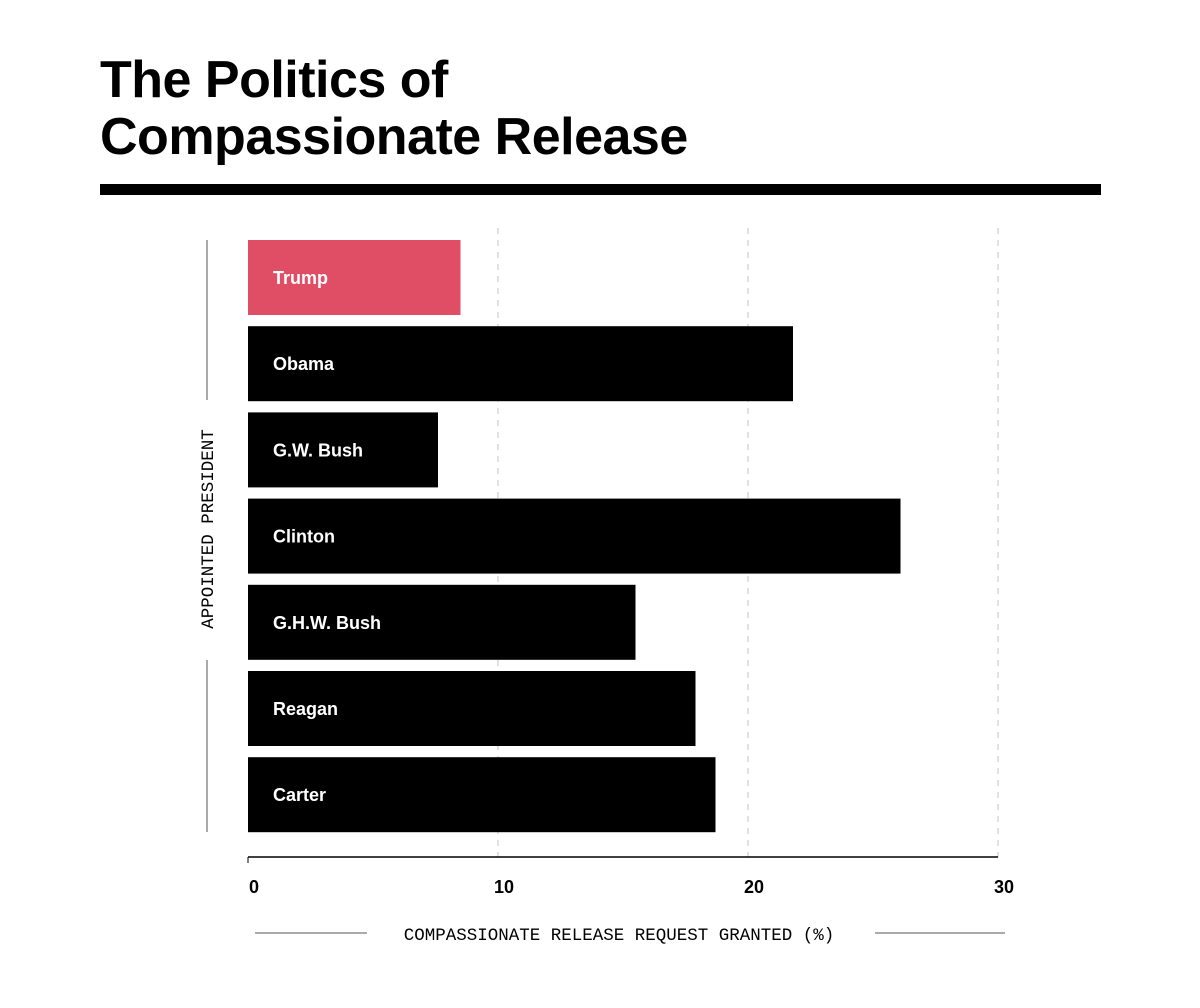  Describe the element at coordinates (299, 795) in the screenshot. I see `bar-label-6: Carter` at that location.